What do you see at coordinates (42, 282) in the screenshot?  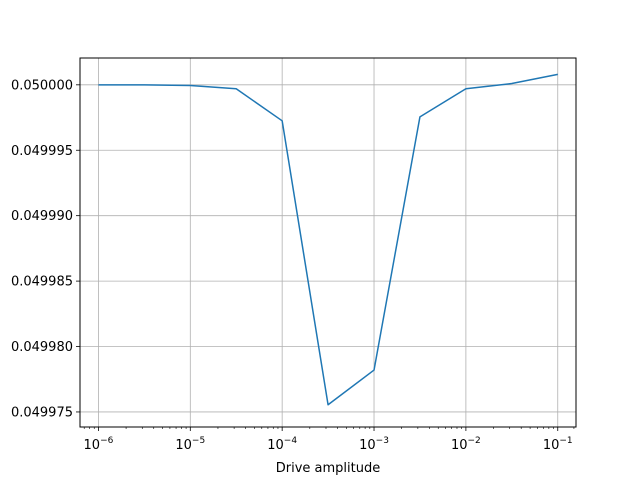 I see `y-tick-label: 0.049985` at bounding box center [42, 282].